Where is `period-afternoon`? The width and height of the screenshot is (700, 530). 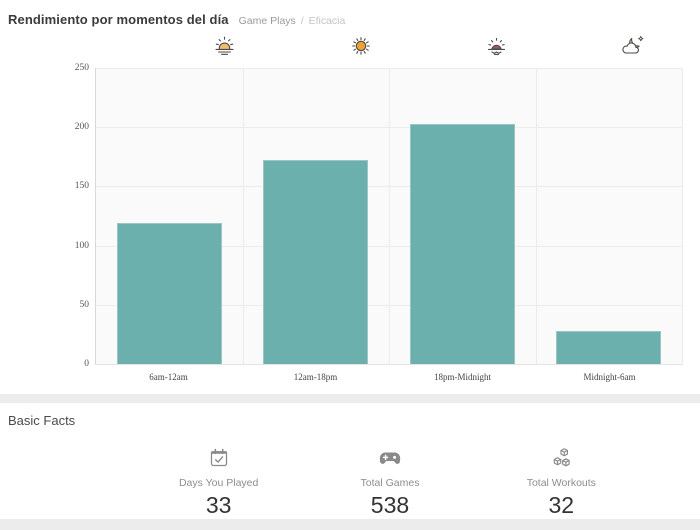 period-afternoon is located at coordinates (361, 46).